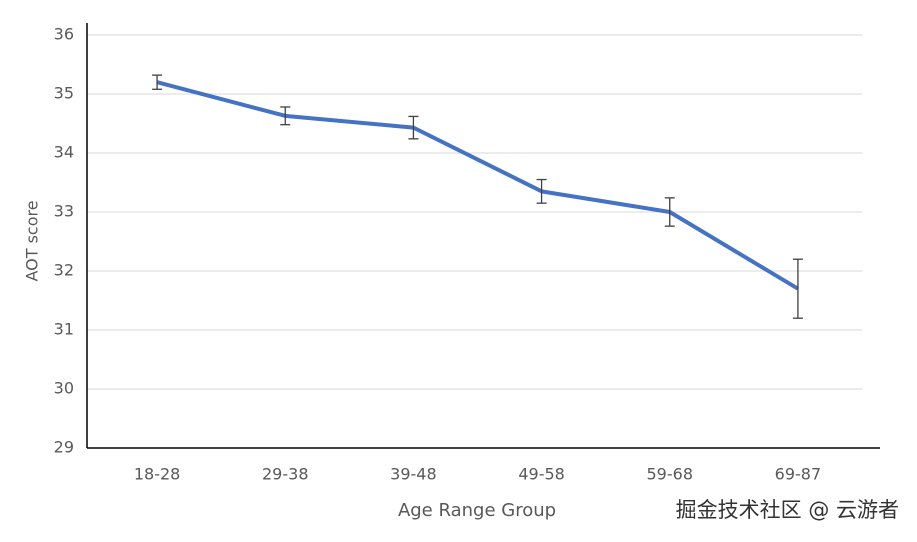  Describe the element at coordinates (541, 474) in the screenshot. I see `x-tick-label: 49-58` at that location.